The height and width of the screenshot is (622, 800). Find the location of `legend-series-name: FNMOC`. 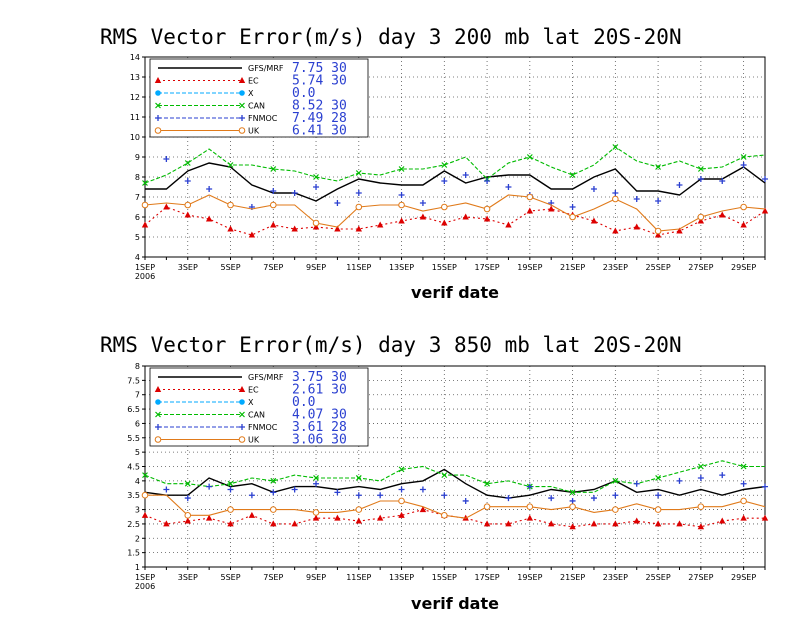

legend-series-name: FNMOC is located at coordinates (263, 427).